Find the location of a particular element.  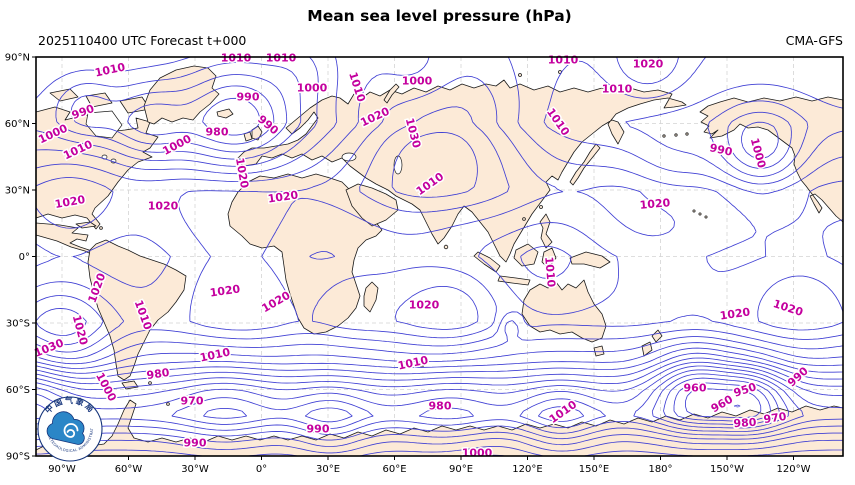

y-axis-tick-label: 30°N is located at coordinates (17, 191).